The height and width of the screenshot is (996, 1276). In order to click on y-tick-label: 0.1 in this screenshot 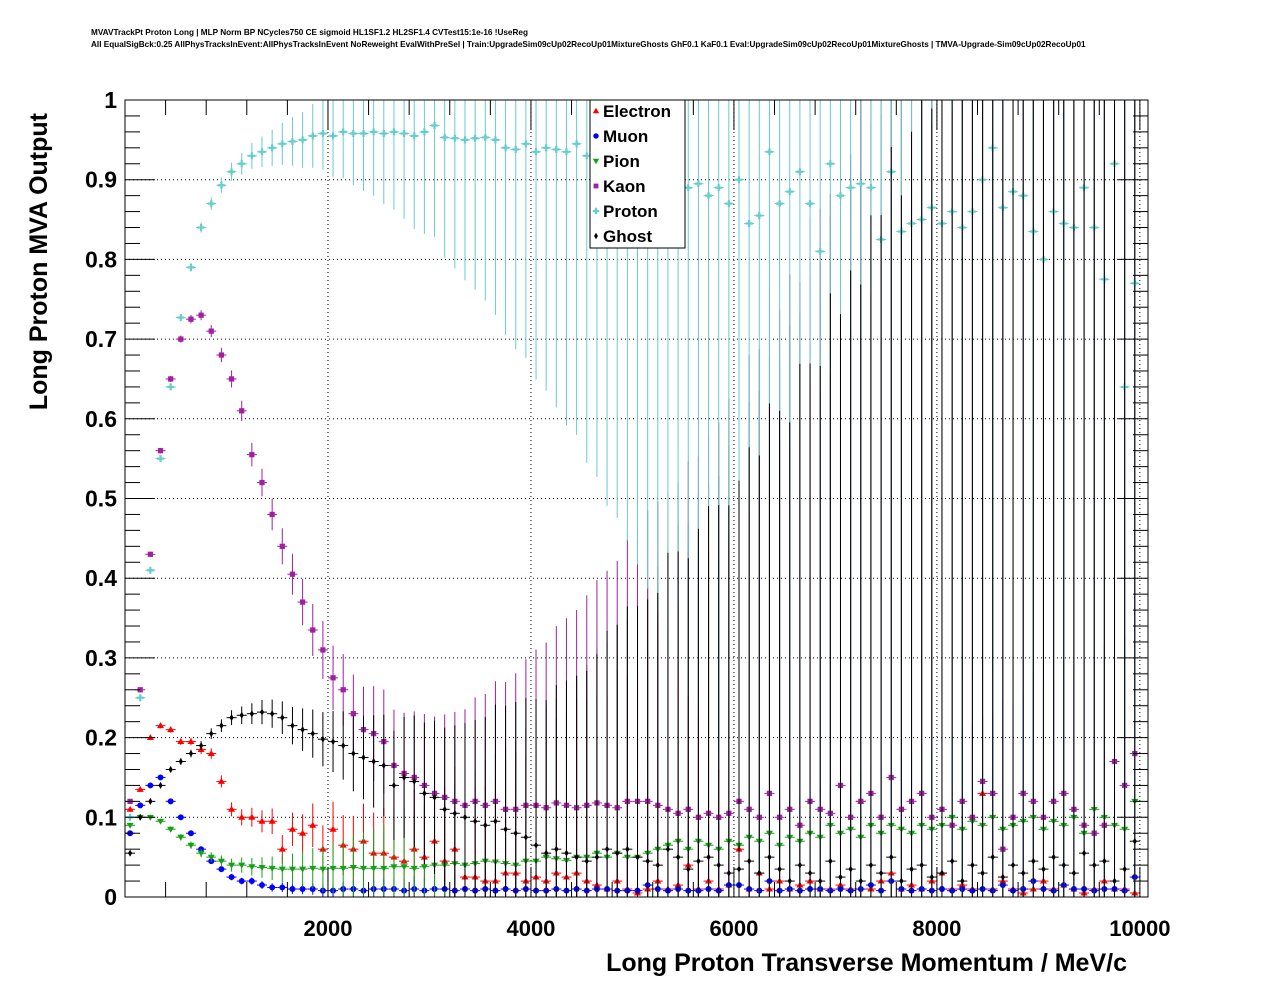, I will do `click(101, 817)`.